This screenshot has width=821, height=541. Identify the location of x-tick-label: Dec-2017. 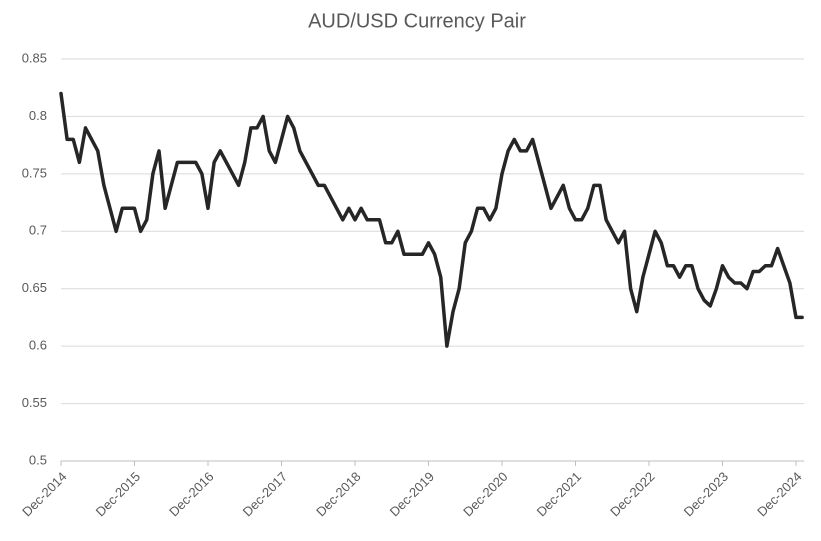
(265, 494).